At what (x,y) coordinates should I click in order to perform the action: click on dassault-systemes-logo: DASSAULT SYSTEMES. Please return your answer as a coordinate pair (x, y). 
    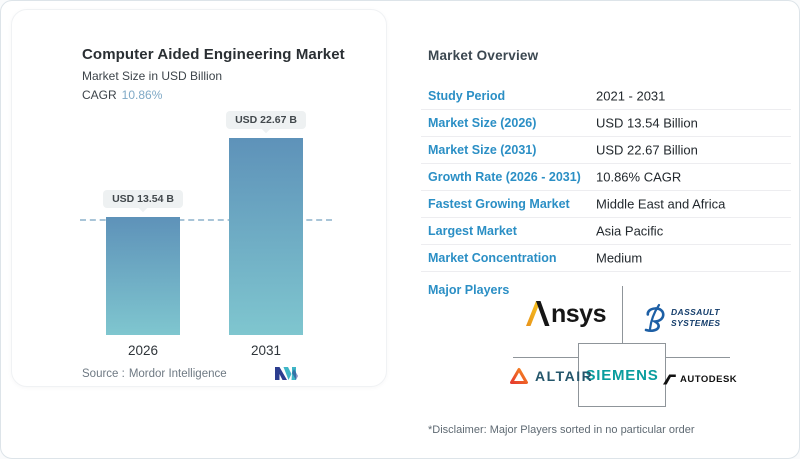
    Looking at the image, I should click on (681, 318).